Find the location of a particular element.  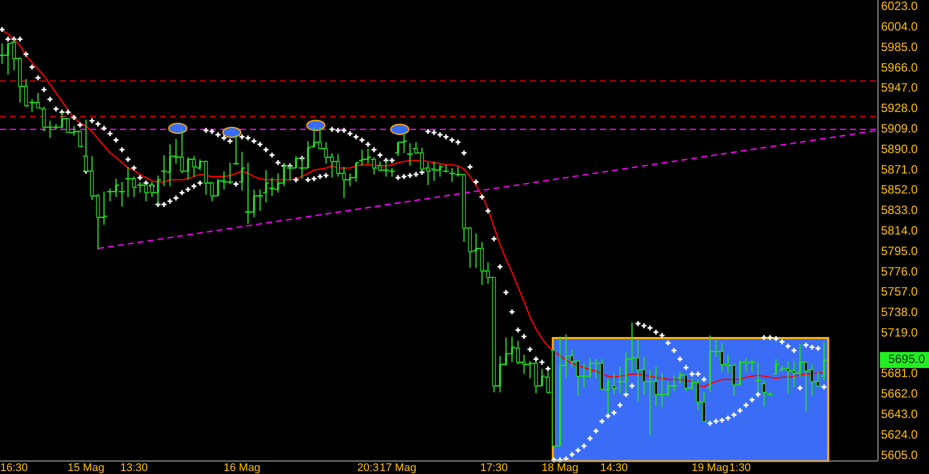

y-tick-label: 5871.0 is located at coordinates (899, 169).